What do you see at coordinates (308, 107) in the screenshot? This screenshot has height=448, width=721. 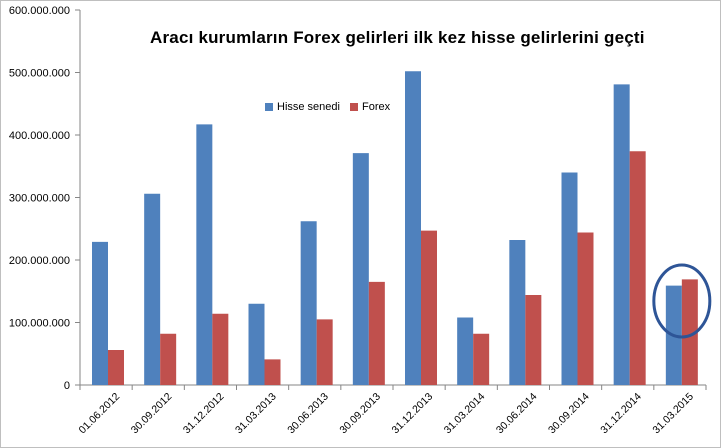 I see `legend-label-hisse: Hisse senedi` at bounding box center [308, 107].